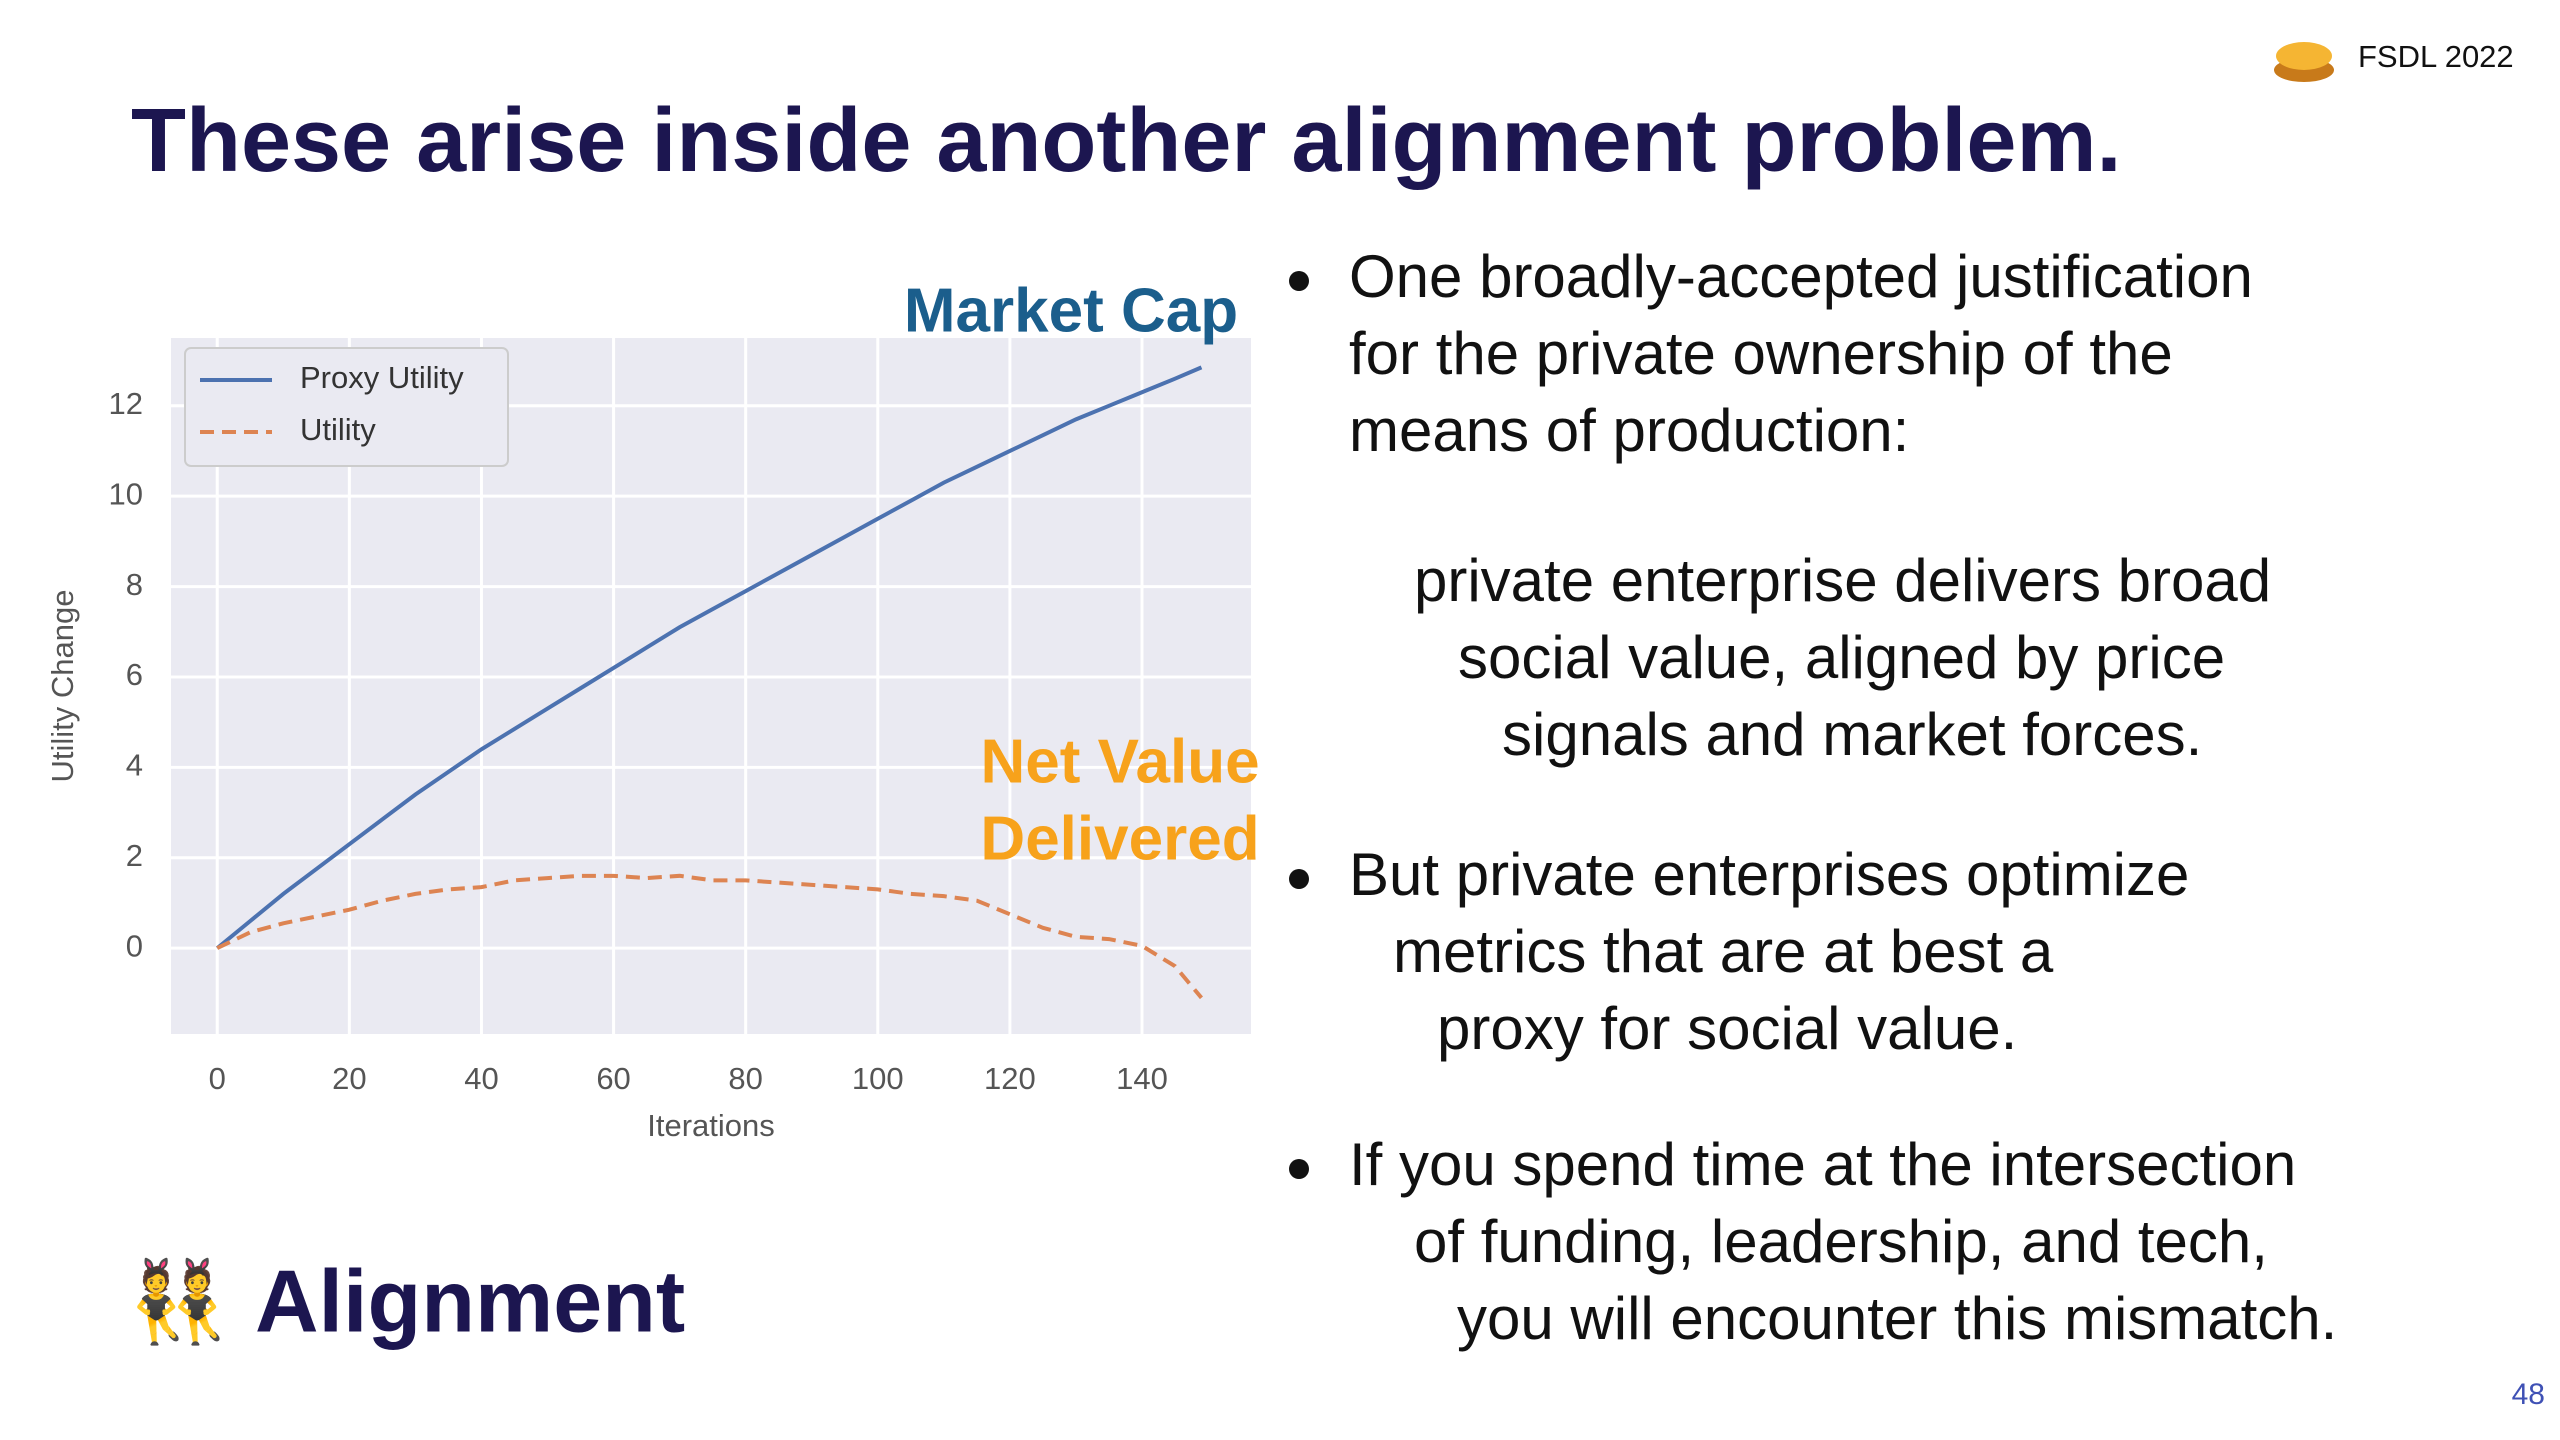 Image resolution: width=2560 pixels, height=1440 pixels. What do you see at coordinates (613, 1078) in the screenshot?
I see `x-tick-label: 60` at bounding box center [613, 1078].